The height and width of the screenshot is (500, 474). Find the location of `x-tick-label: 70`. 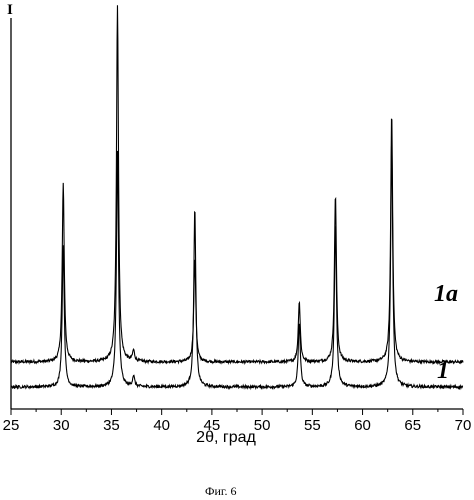

x-tick-label: 70 is located at coordinates (463, 425).